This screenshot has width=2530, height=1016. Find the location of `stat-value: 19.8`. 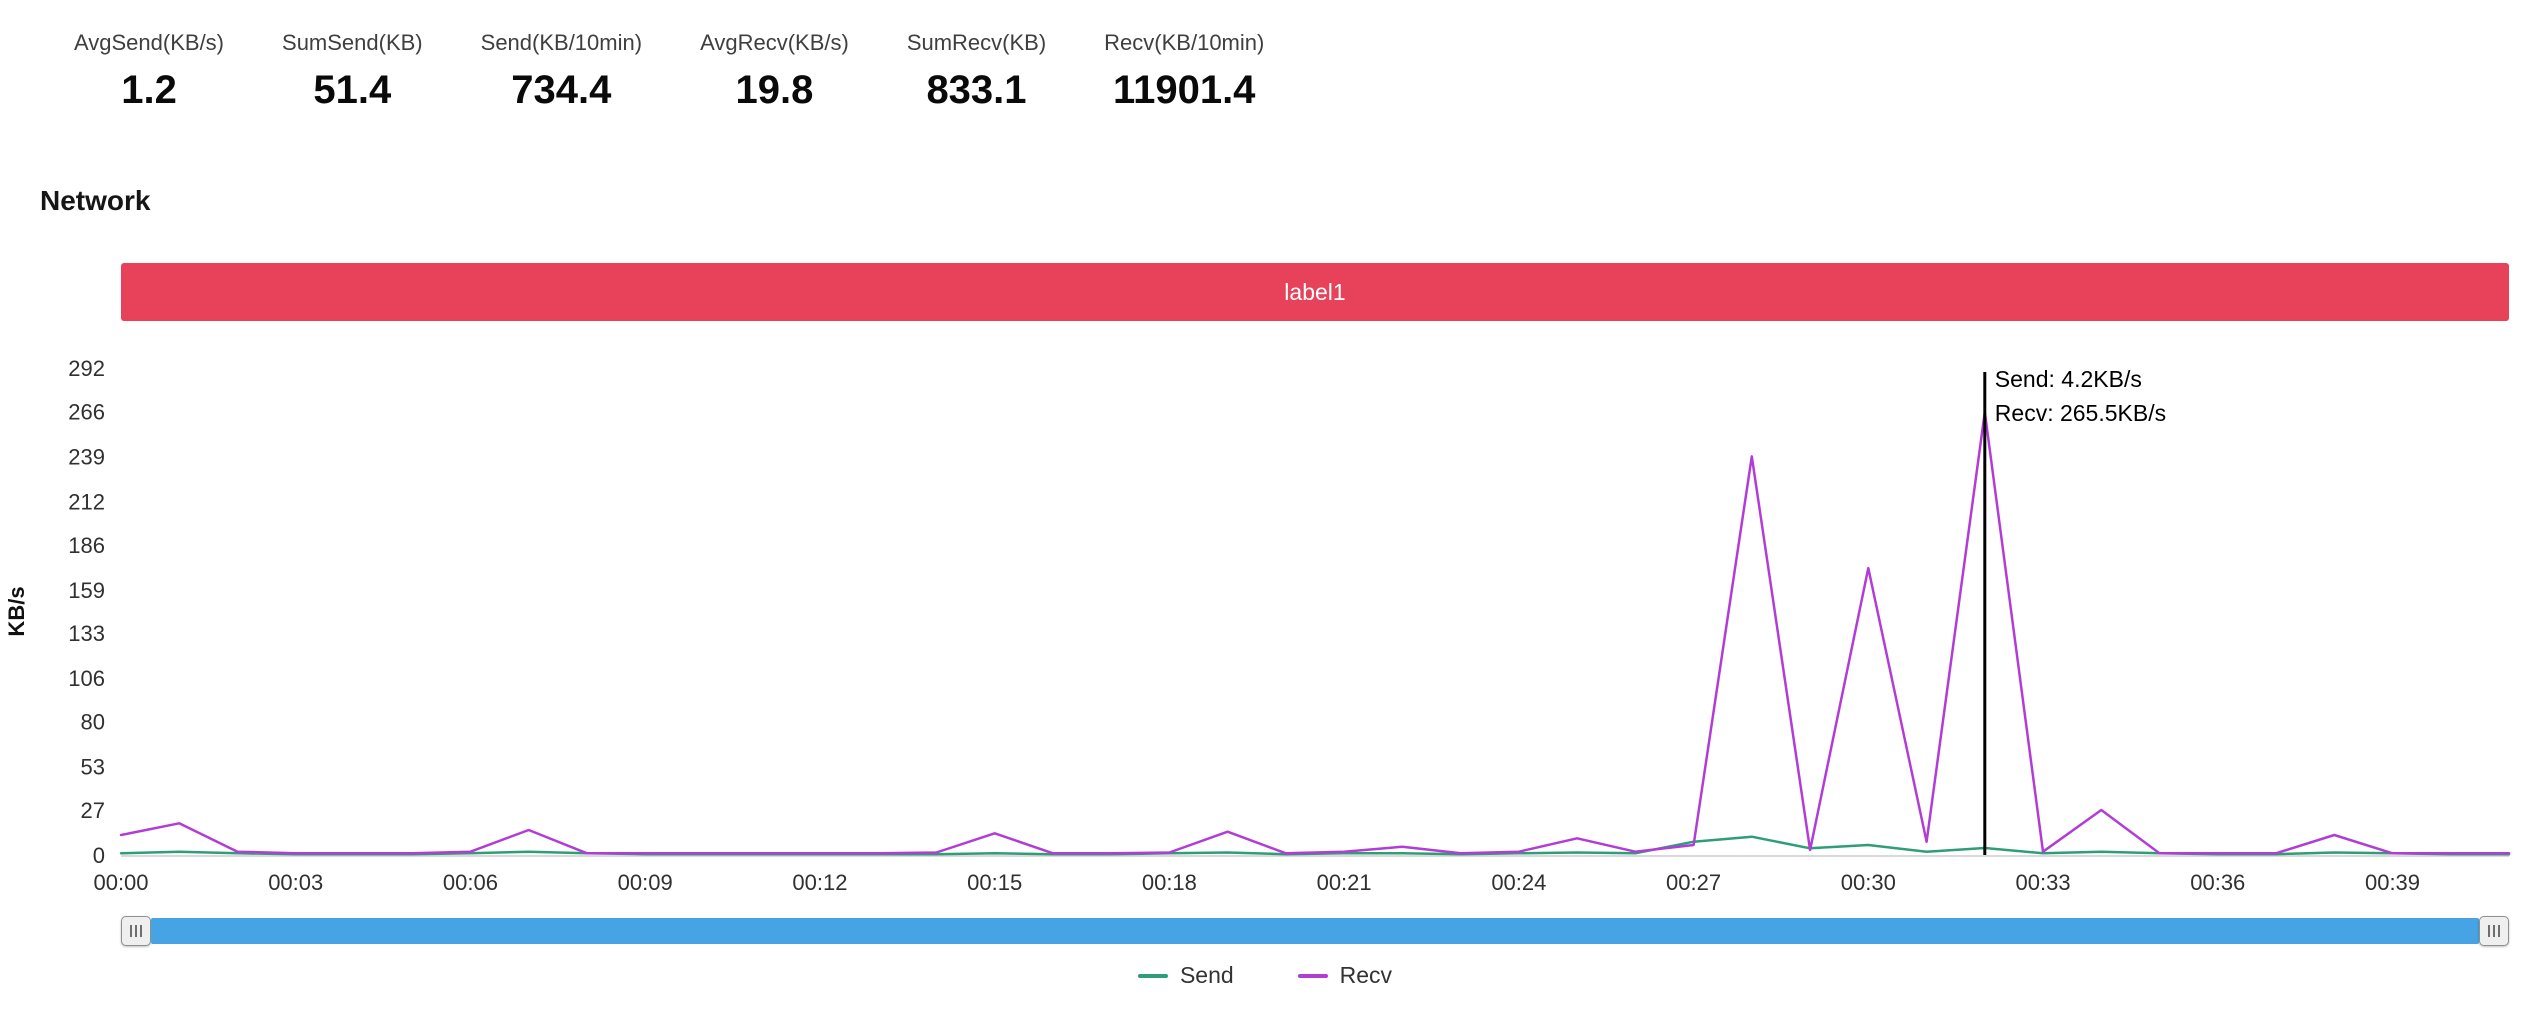

stat-value: 19.8 is located at coordinates (774, 90).